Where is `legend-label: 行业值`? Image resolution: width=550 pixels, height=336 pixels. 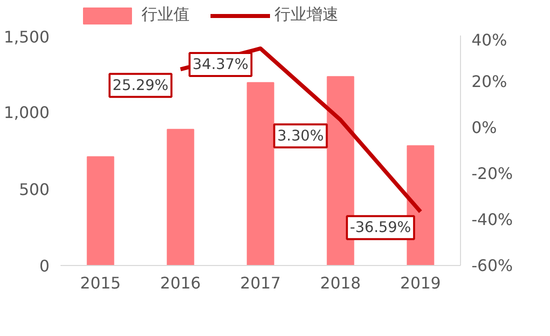 legend-label: 行业值 is located at coordinates (166, 15).